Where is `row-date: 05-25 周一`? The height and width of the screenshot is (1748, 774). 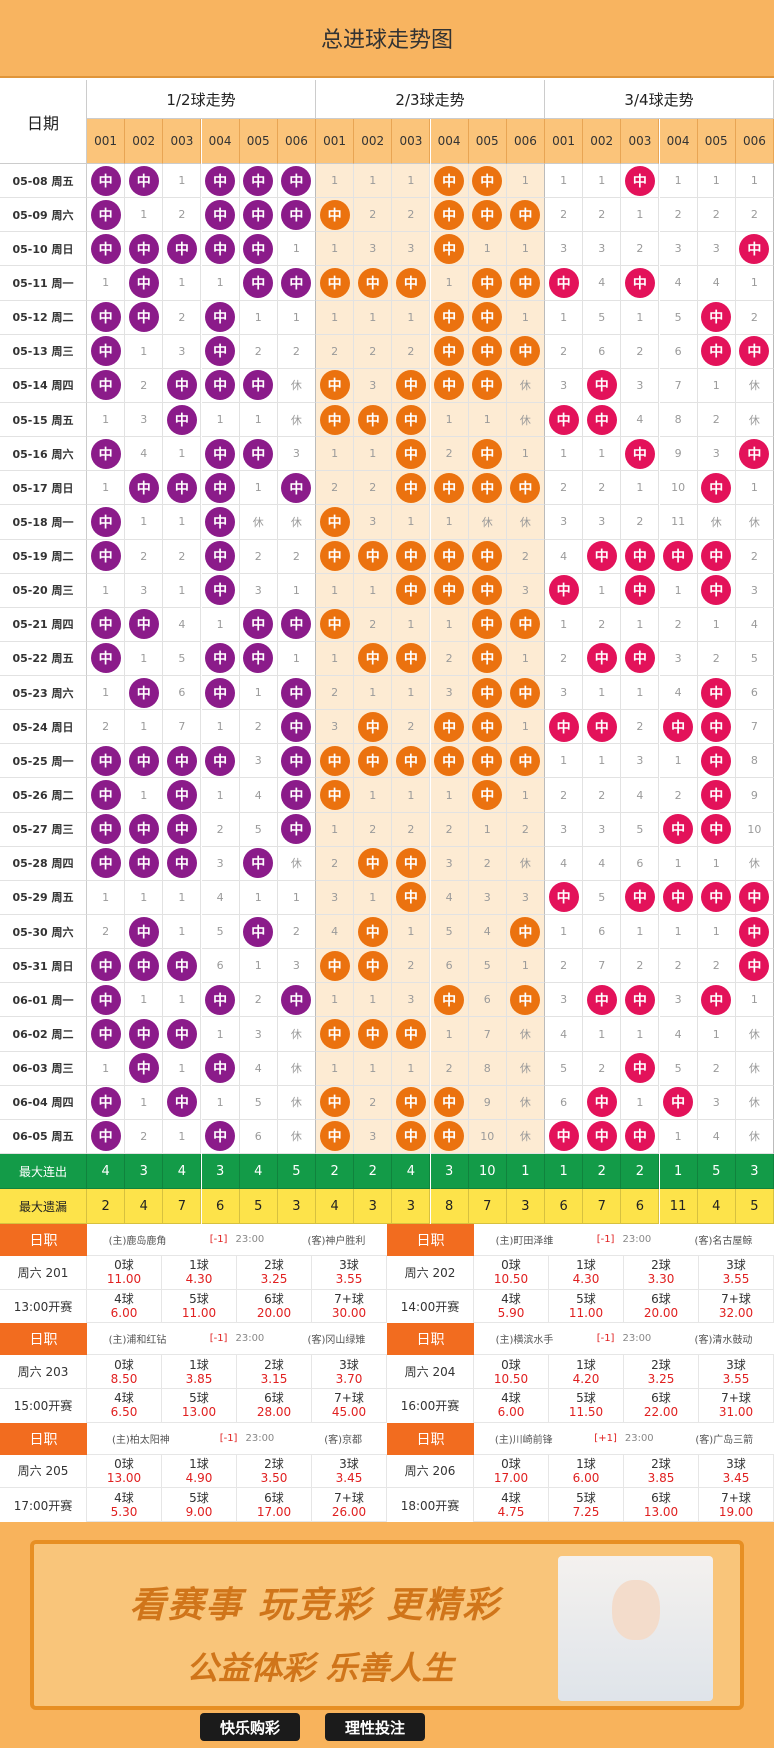
row-date: 05-25 周一 is located at coordinates (43, 761).